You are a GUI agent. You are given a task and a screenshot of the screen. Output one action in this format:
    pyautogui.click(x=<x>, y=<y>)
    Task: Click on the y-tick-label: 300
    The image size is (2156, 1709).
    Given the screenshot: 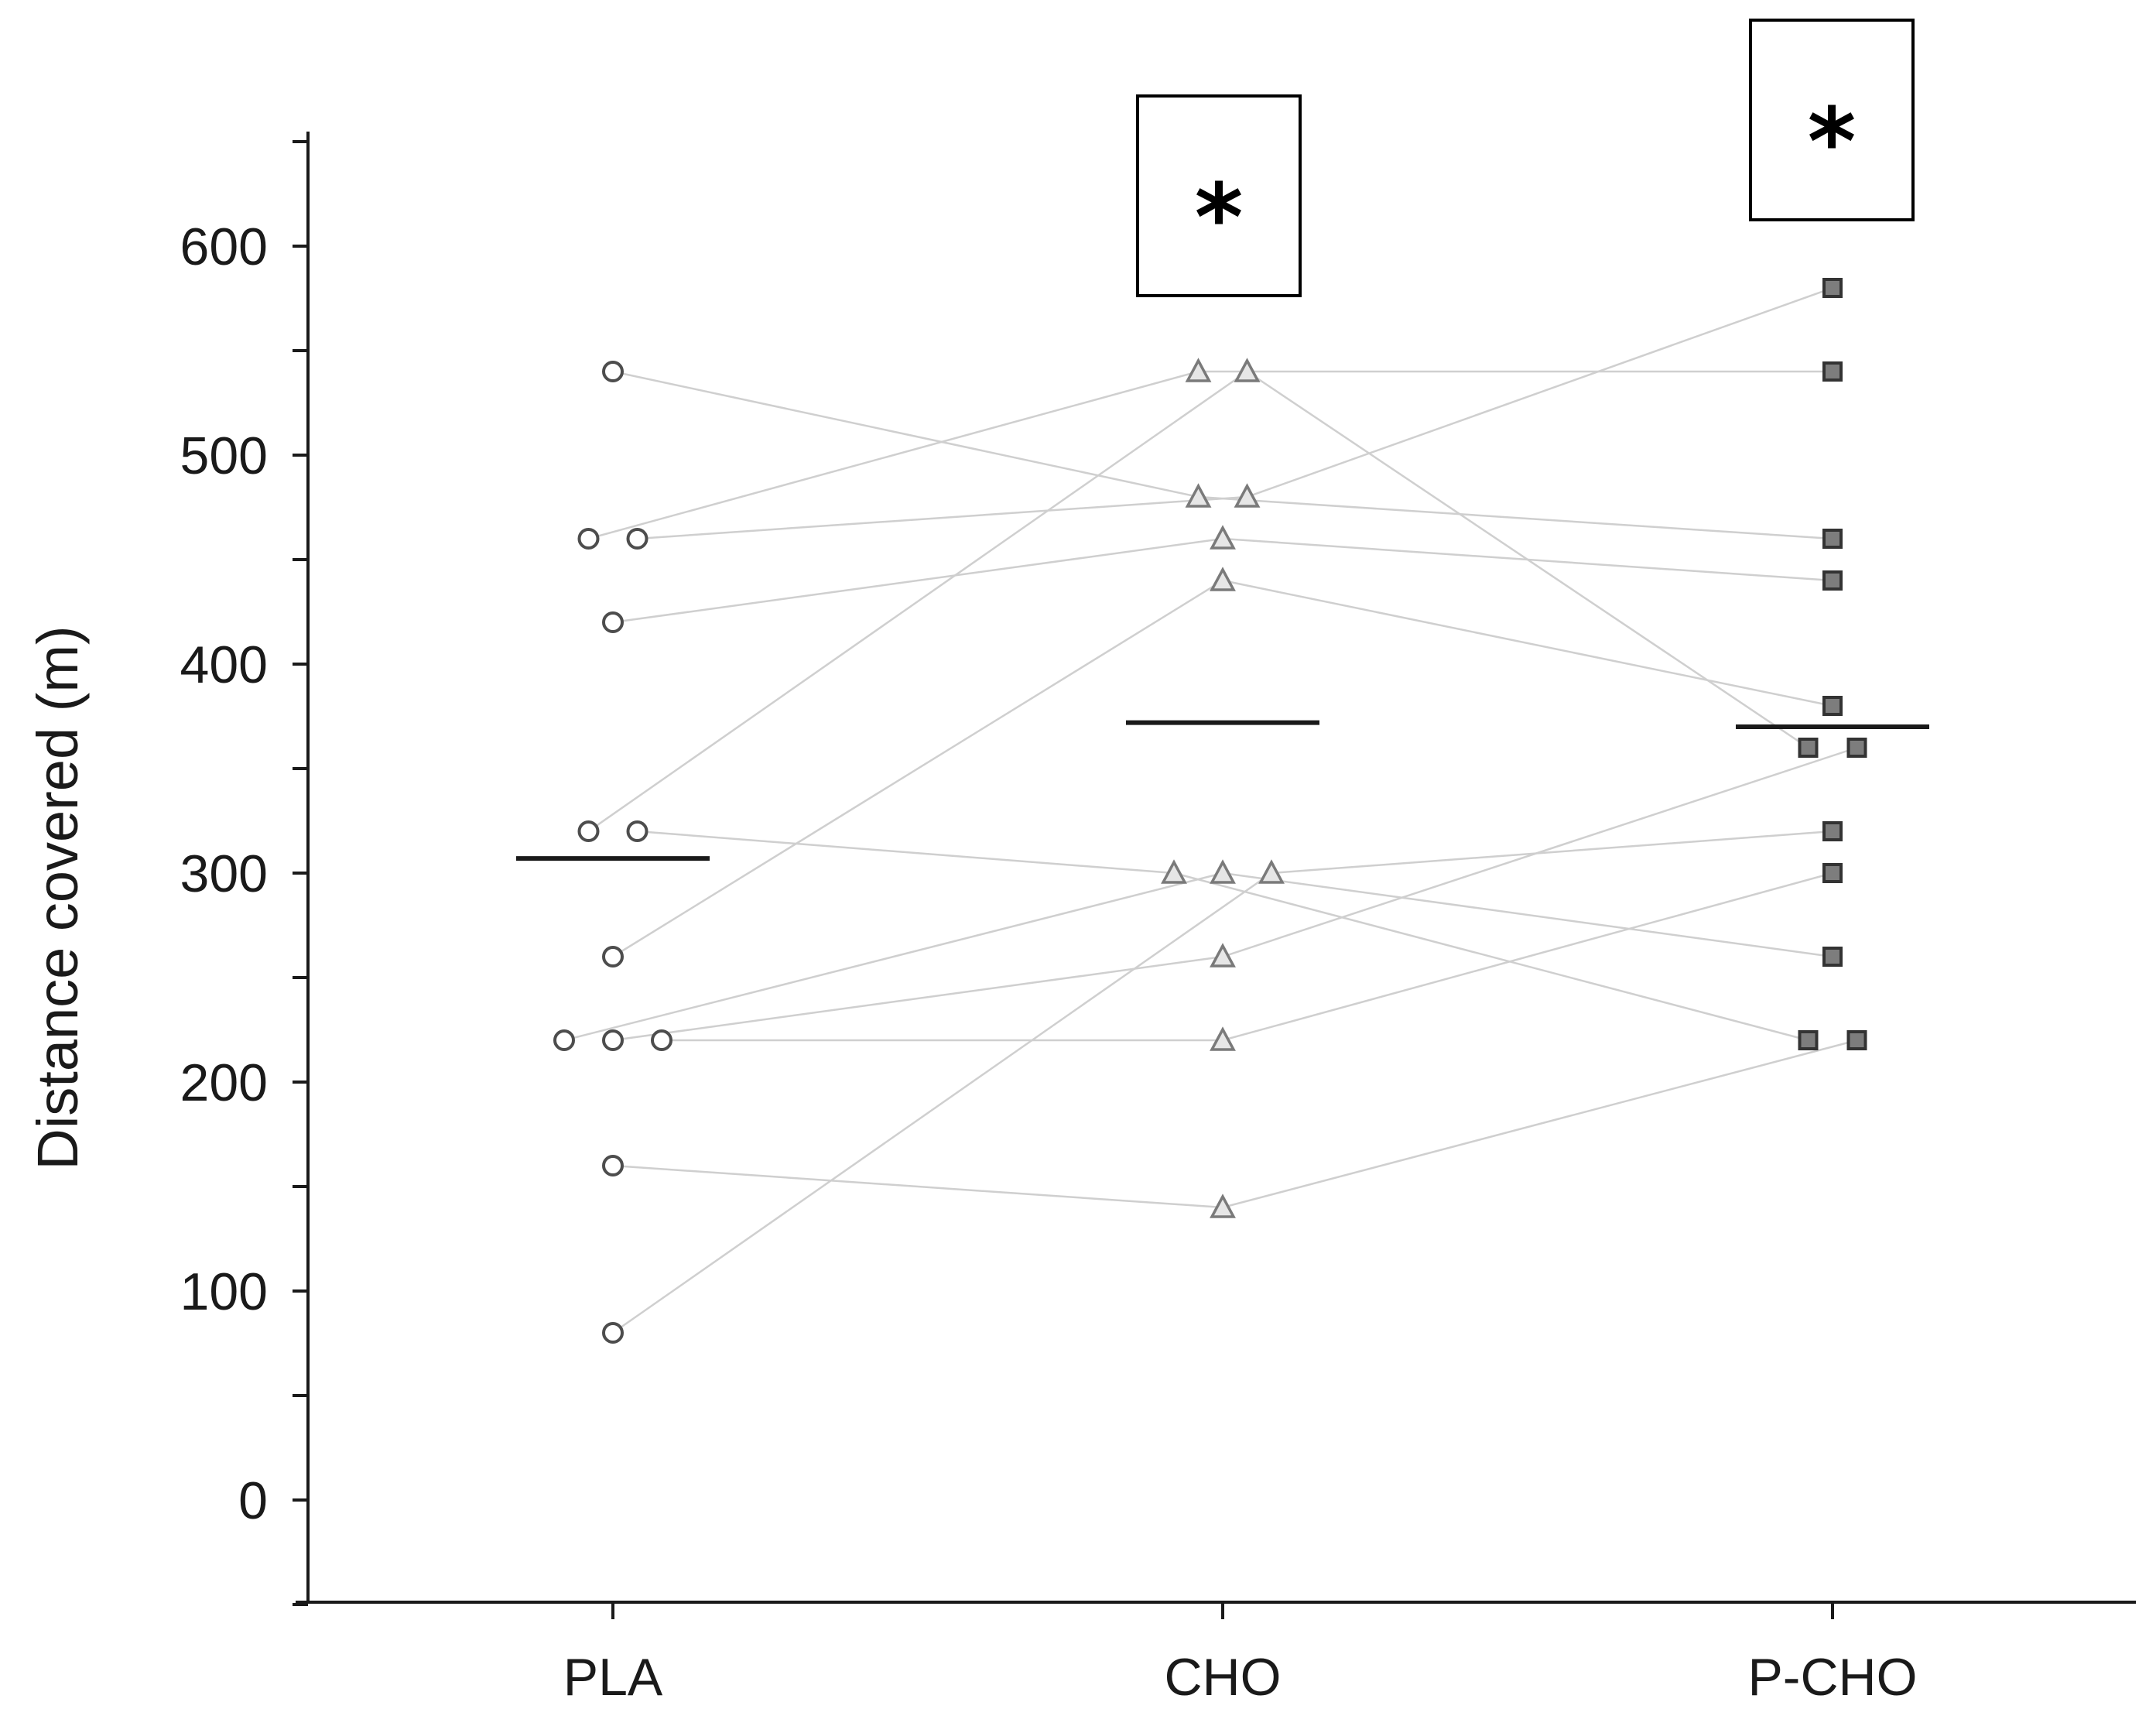 What is the action you would take?
    pyautogui.click(x=224, y=873)
    